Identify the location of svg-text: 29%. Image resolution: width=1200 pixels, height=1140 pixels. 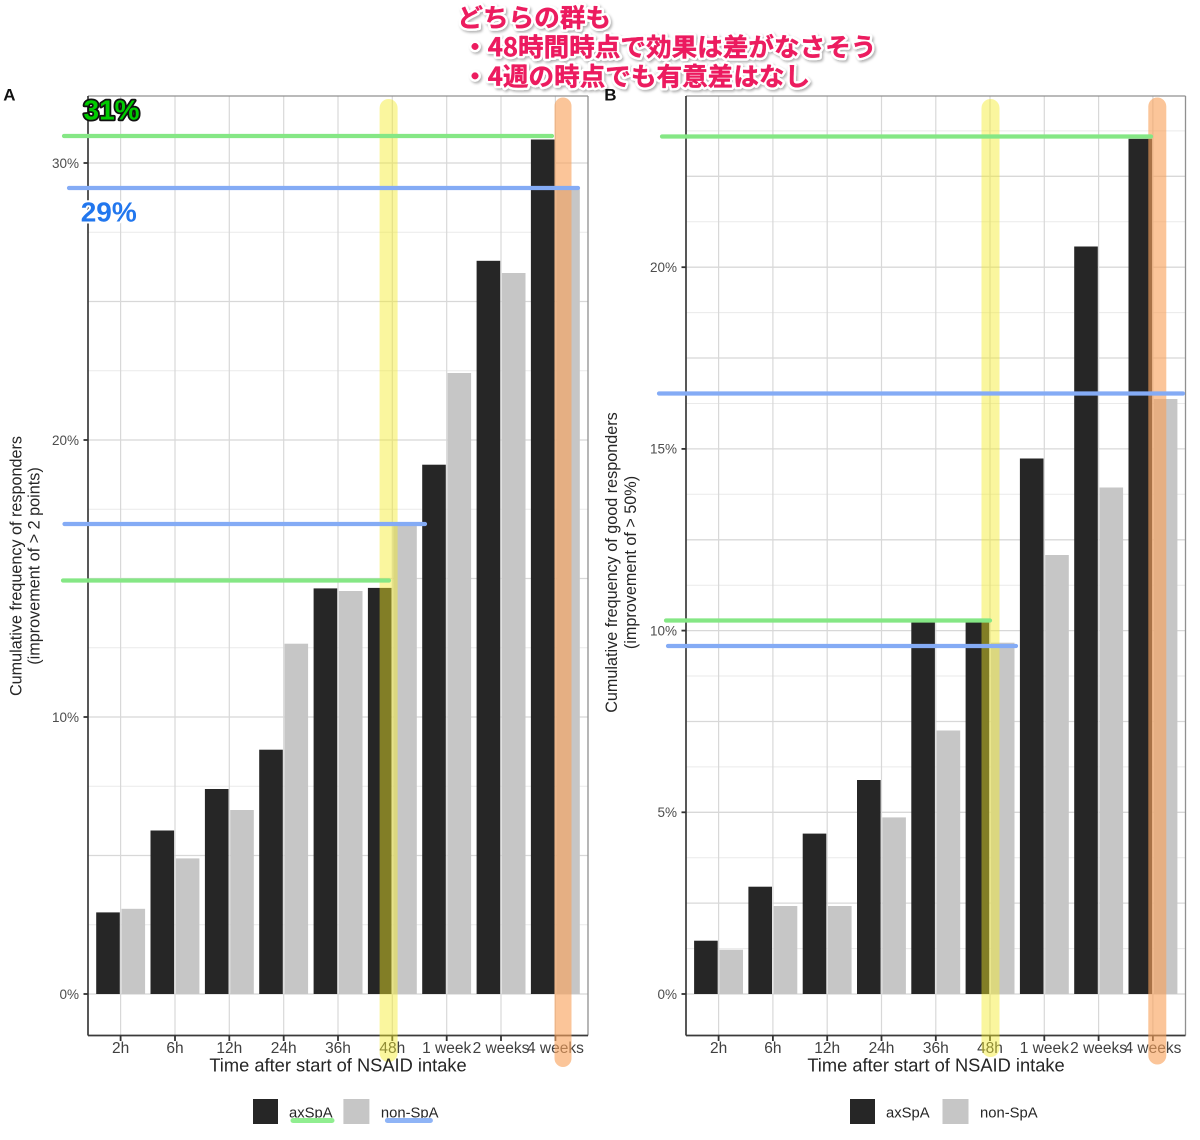
(109, 212).